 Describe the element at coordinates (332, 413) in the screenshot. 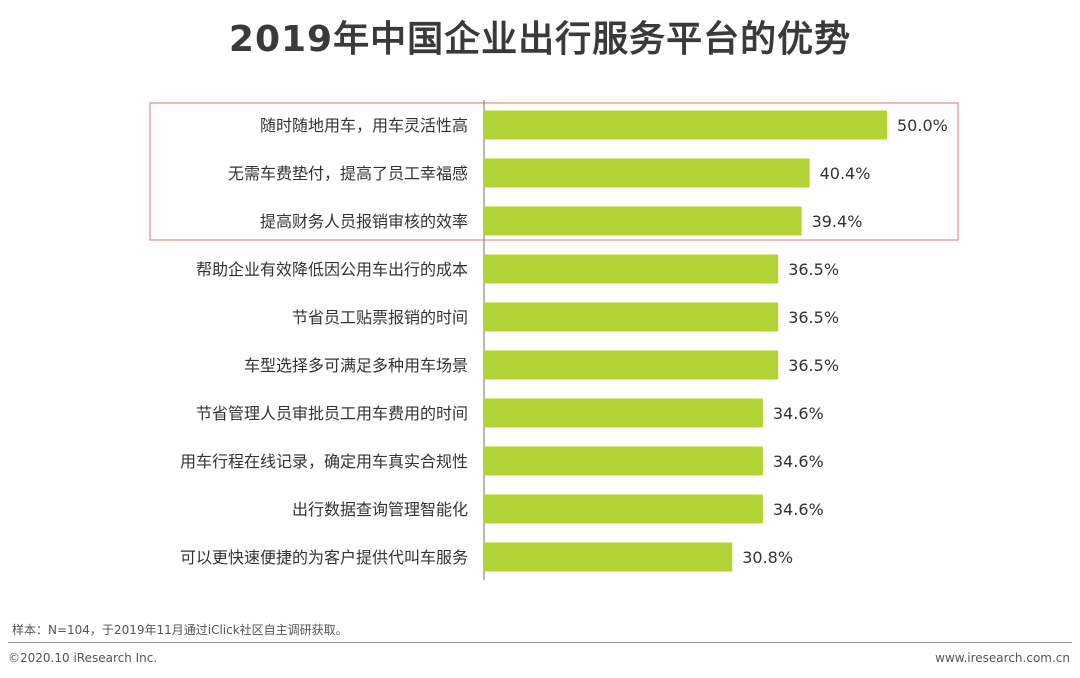

I see `category-label-6: 节省管理人员审批员工用车费用的时间` at that location.